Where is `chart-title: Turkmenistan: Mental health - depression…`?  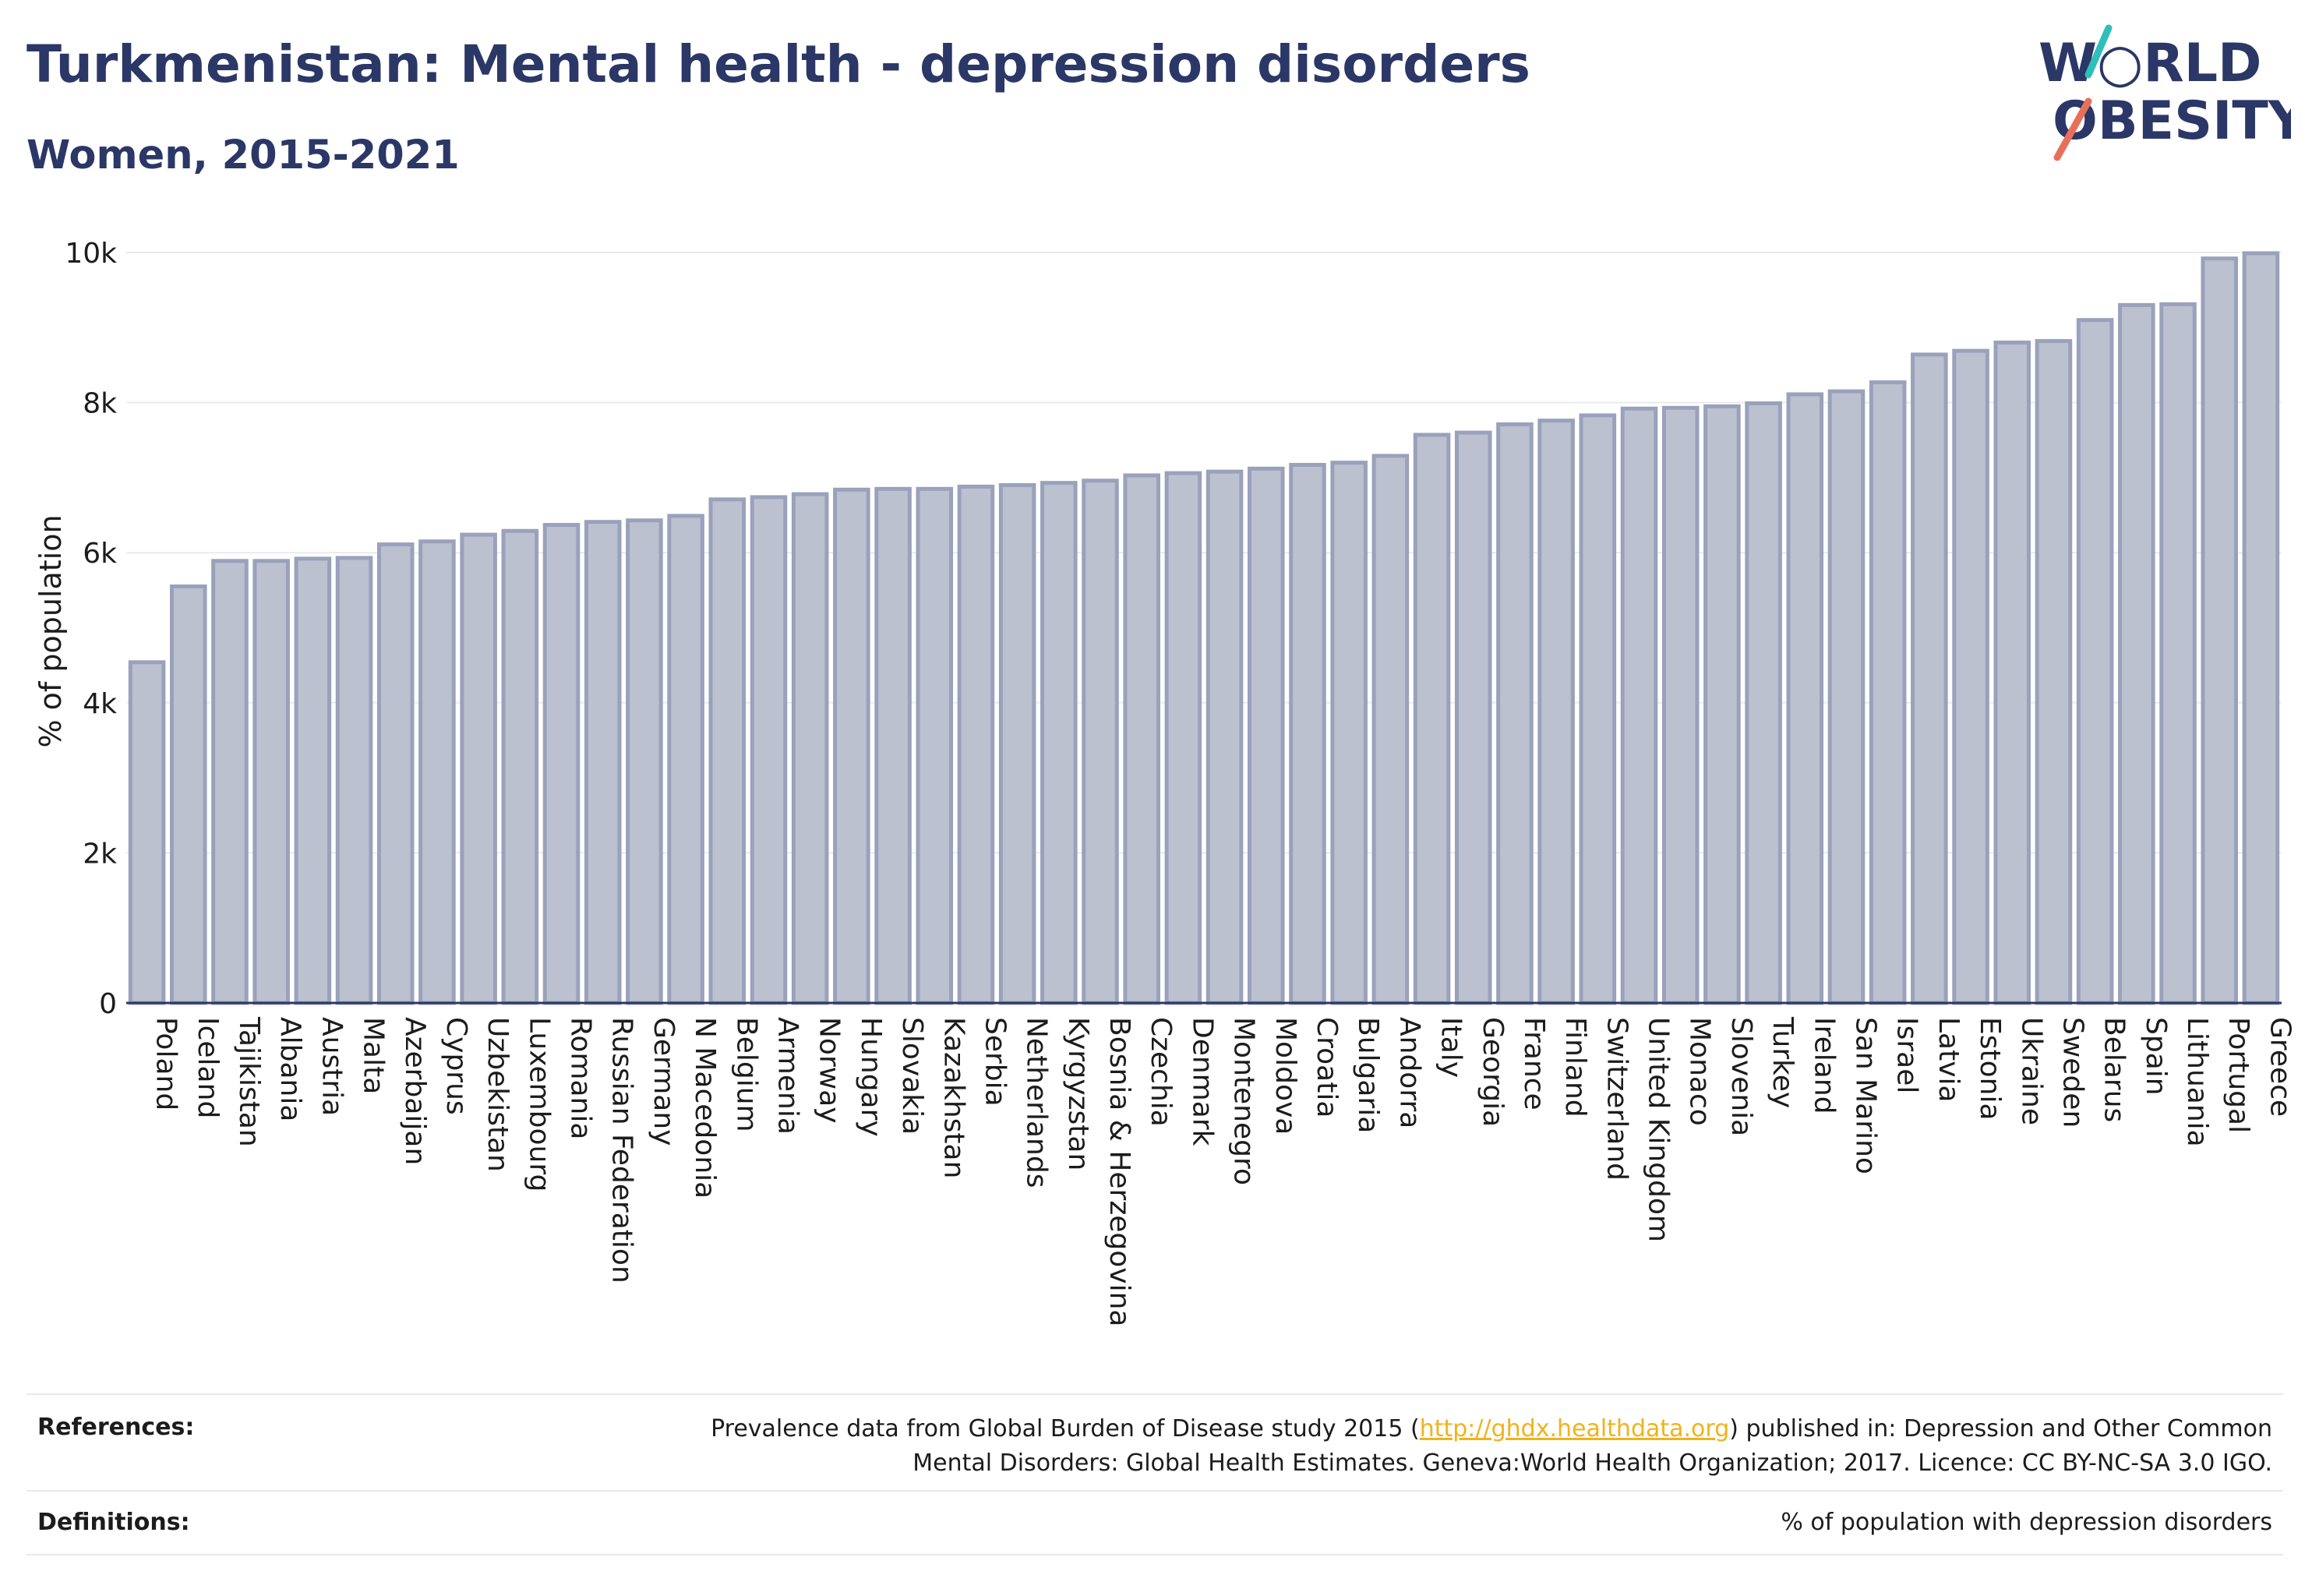
chart-title: Turkmenistan: Mental health - depression… is located at coordinates (778, 64).